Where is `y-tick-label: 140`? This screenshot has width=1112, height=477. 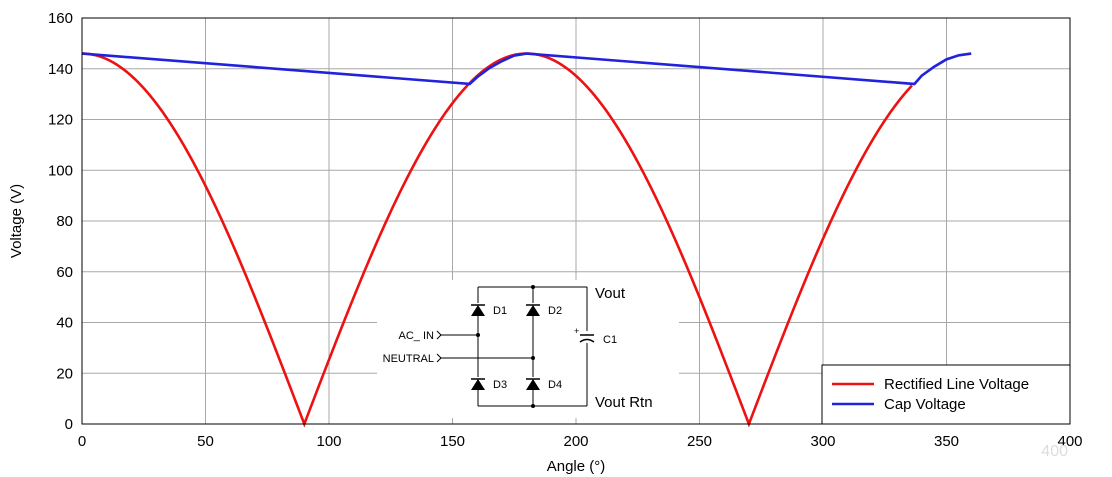
y-tick-label: 140 is located at coordinates (60, 69).